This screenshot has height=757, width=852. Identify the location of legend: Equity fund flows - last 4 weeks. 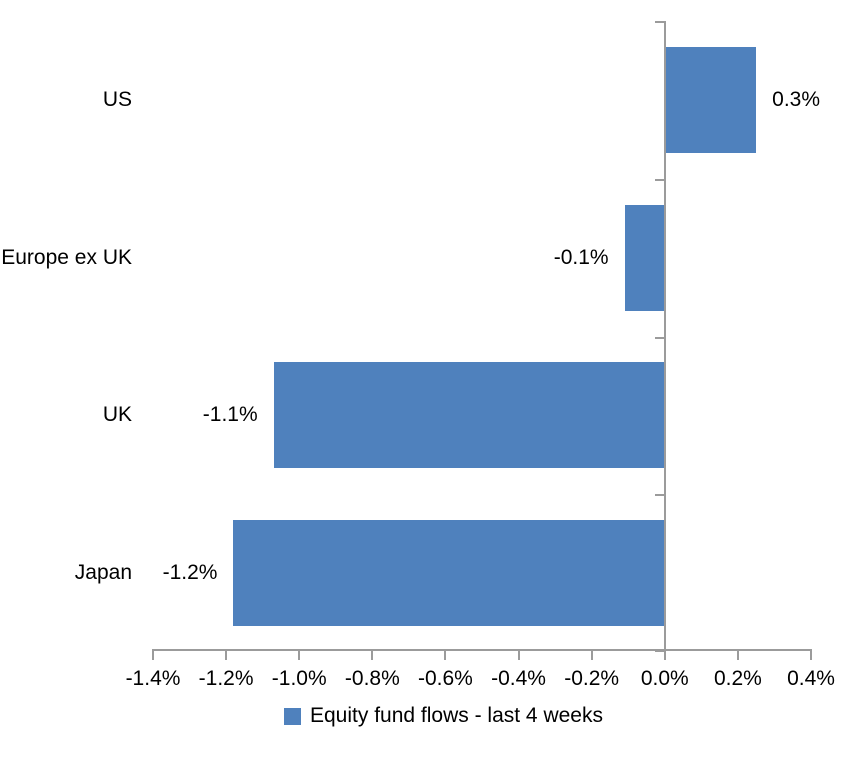
(443, 716).